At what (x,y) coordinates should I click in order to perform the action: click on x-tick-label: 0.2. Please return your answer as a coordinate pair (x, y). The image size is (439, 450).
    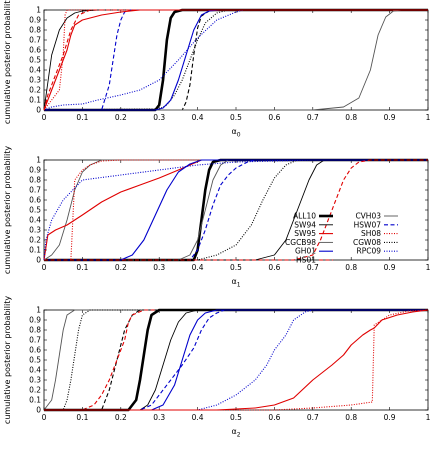
    Looking at the image, I should click on (121, 117).